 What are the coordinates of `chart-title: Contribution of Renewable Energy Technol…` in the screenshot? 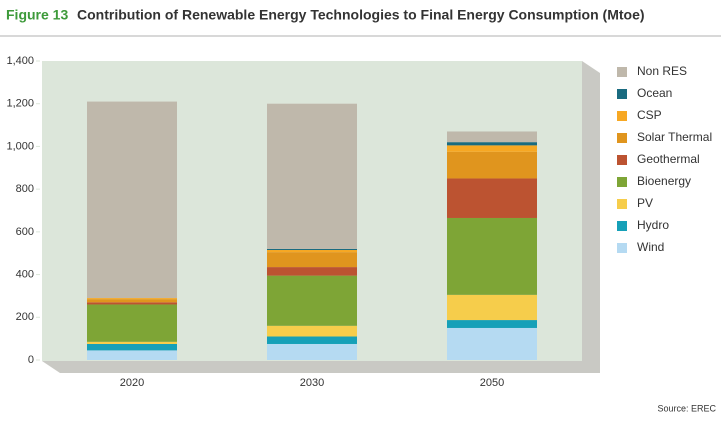 It's located at (361, 15).